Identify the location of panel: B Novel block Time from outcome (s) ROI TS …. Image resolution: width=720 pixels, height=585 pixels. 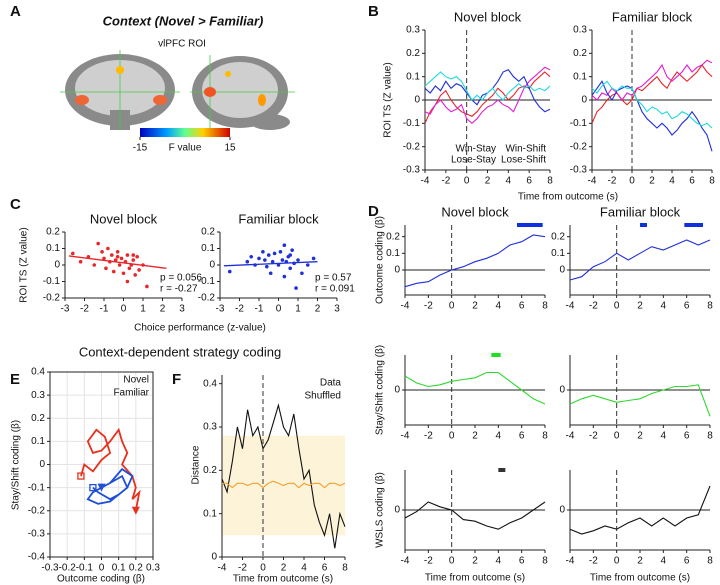
(493, 103).